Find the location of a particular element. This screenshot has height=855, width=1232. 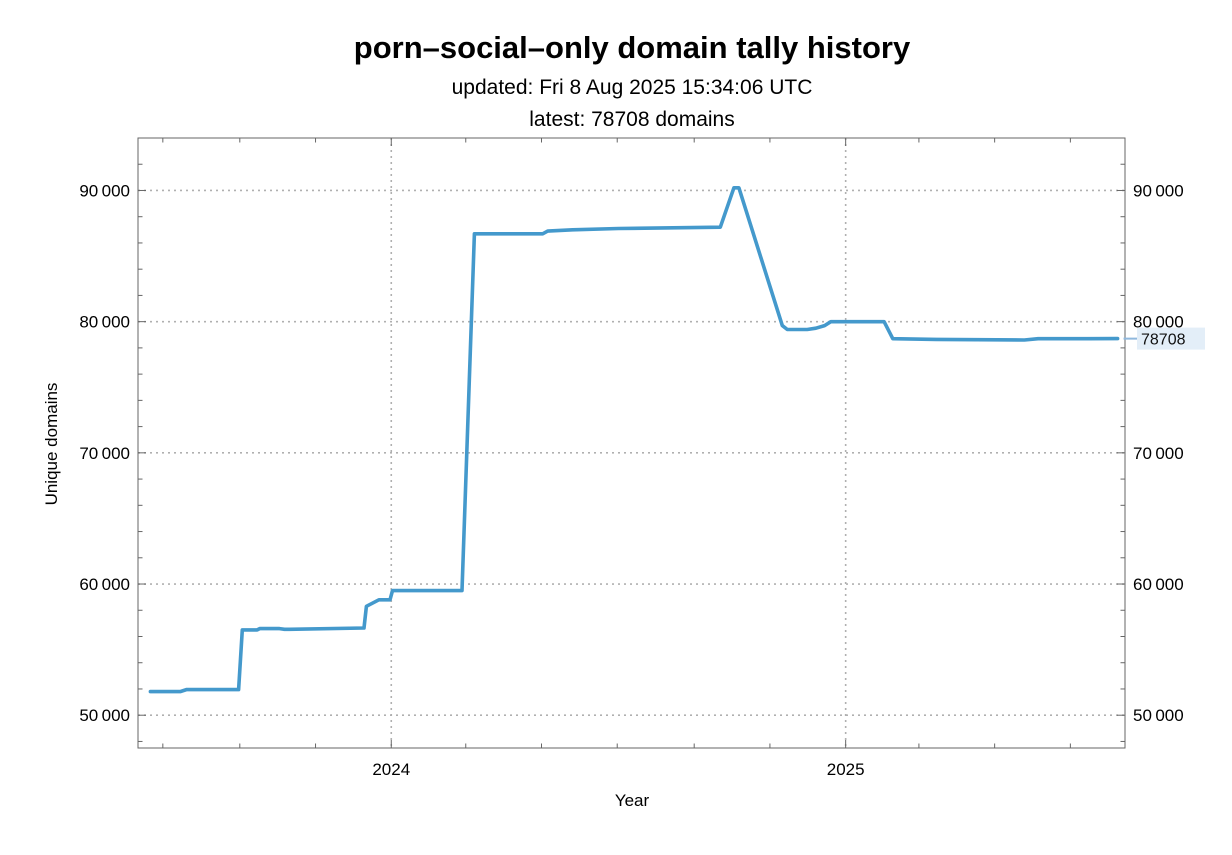

x-tick-label: 2024 is located at coordinates (391, 769).